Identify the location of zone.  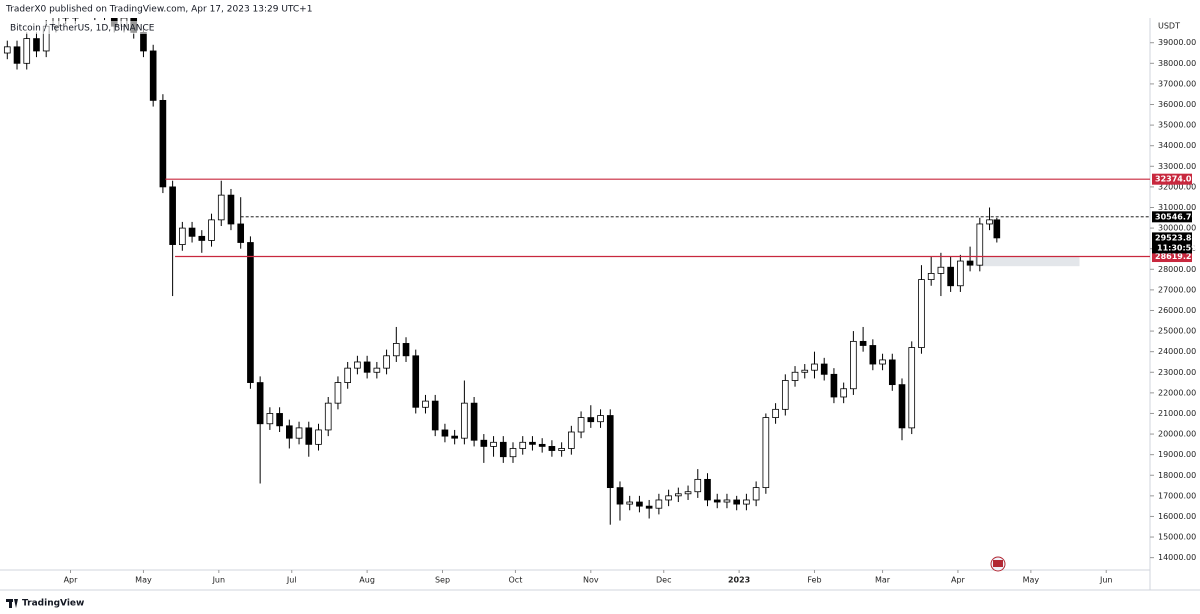
(1027, 261).